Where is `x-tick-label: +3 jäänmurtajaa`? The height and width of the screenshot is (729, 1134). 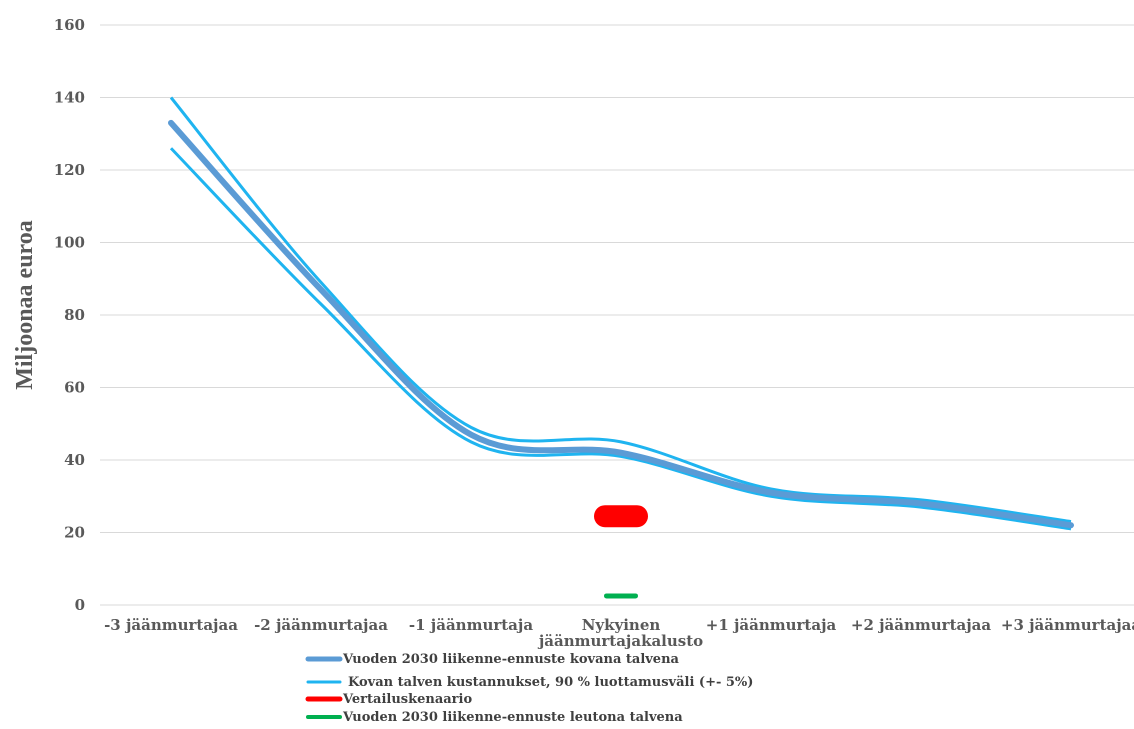 x-tick-label: +3 jäänmurtajaa is located at coordinates (1067, 625).